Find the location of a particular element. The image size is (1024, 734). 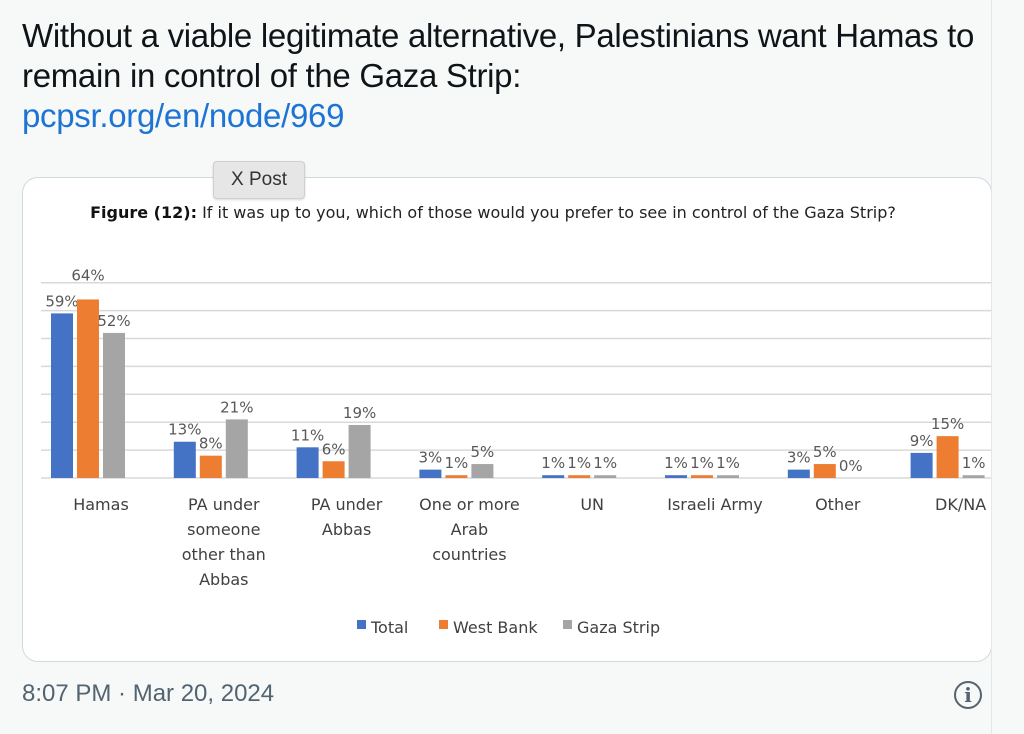

category-label: UN is located at coordinates (592, 504).